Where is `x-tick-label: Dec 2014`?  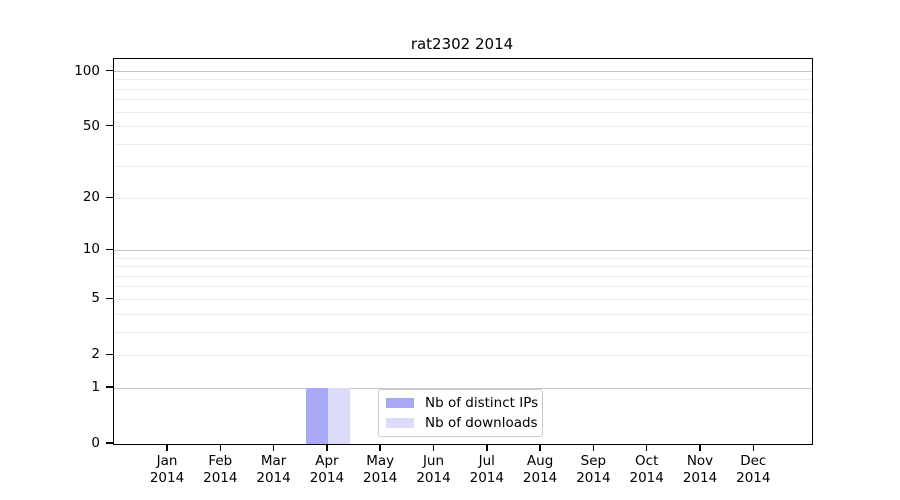
x-tick-label: Dec 2014 is located at coordinates (753, 469).